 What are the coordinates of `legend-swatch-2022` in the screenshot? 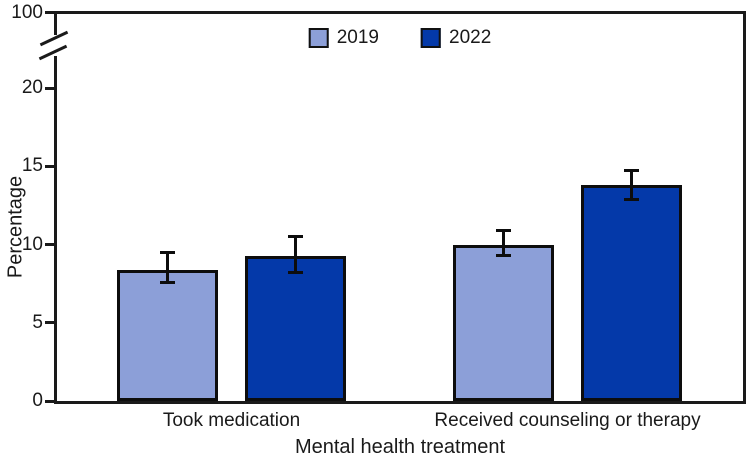 It's located at (431, 38).